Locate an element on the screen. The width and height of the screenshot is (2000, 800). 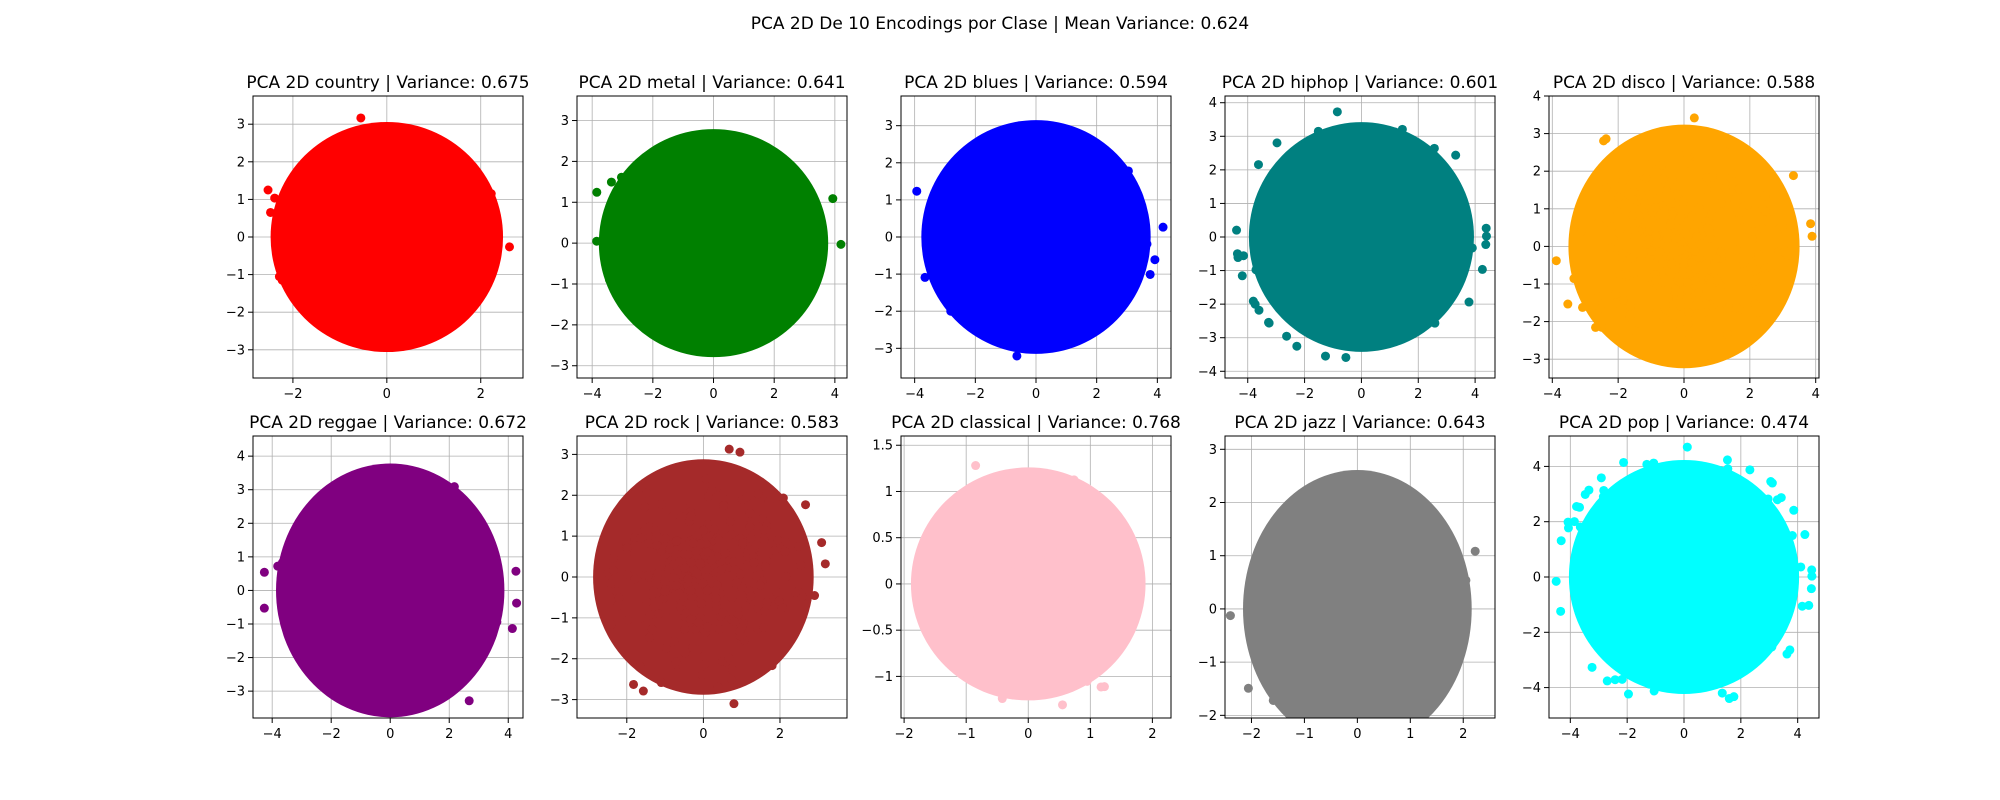
x-tick-label: −1 is located at coordinates (966, 734).